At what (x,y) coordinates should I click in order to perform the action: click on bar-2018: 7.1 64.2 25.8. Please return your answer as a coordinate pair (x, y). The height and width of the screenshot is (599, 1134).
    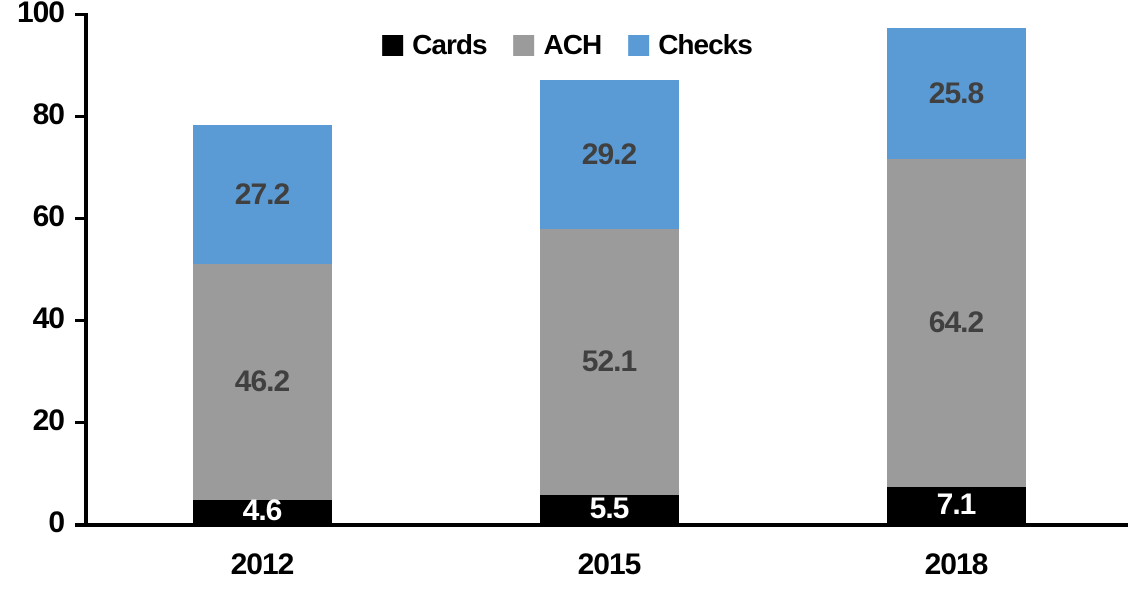
    Looking at the image, I should click on (956, 275).